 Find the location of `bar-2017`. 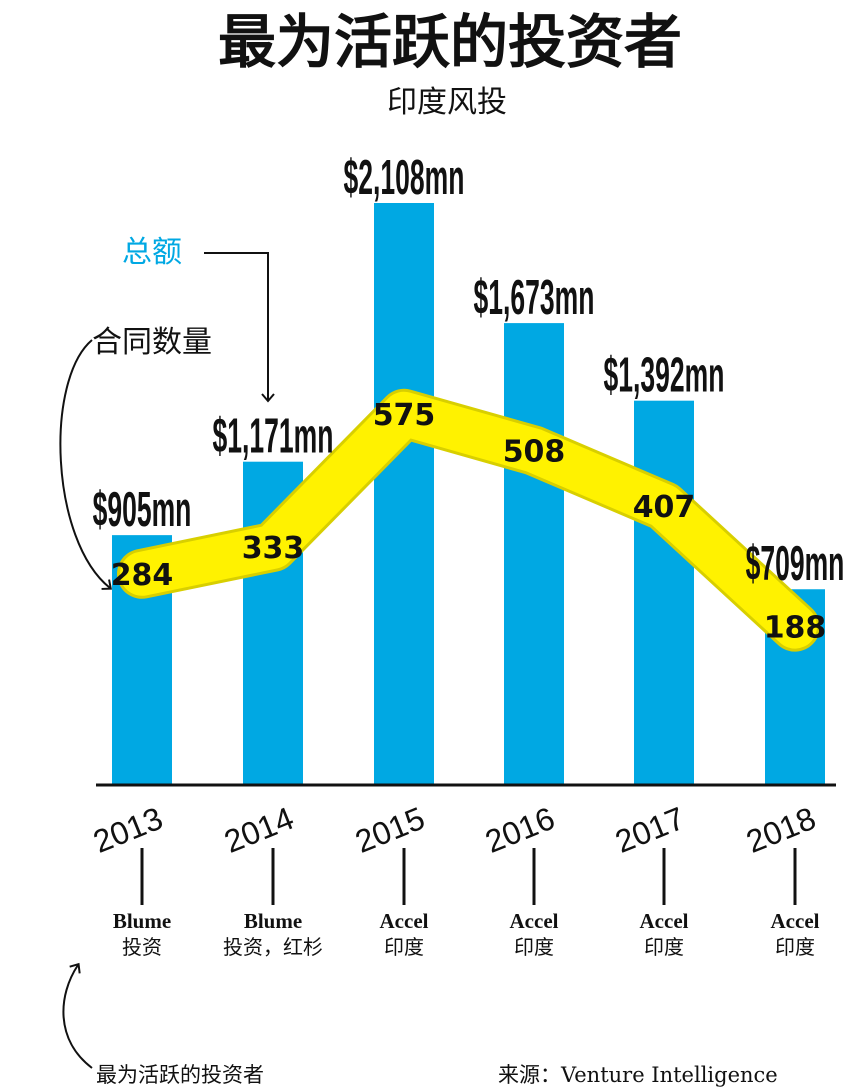

bar-2017 is located at coordinates (664, 592).